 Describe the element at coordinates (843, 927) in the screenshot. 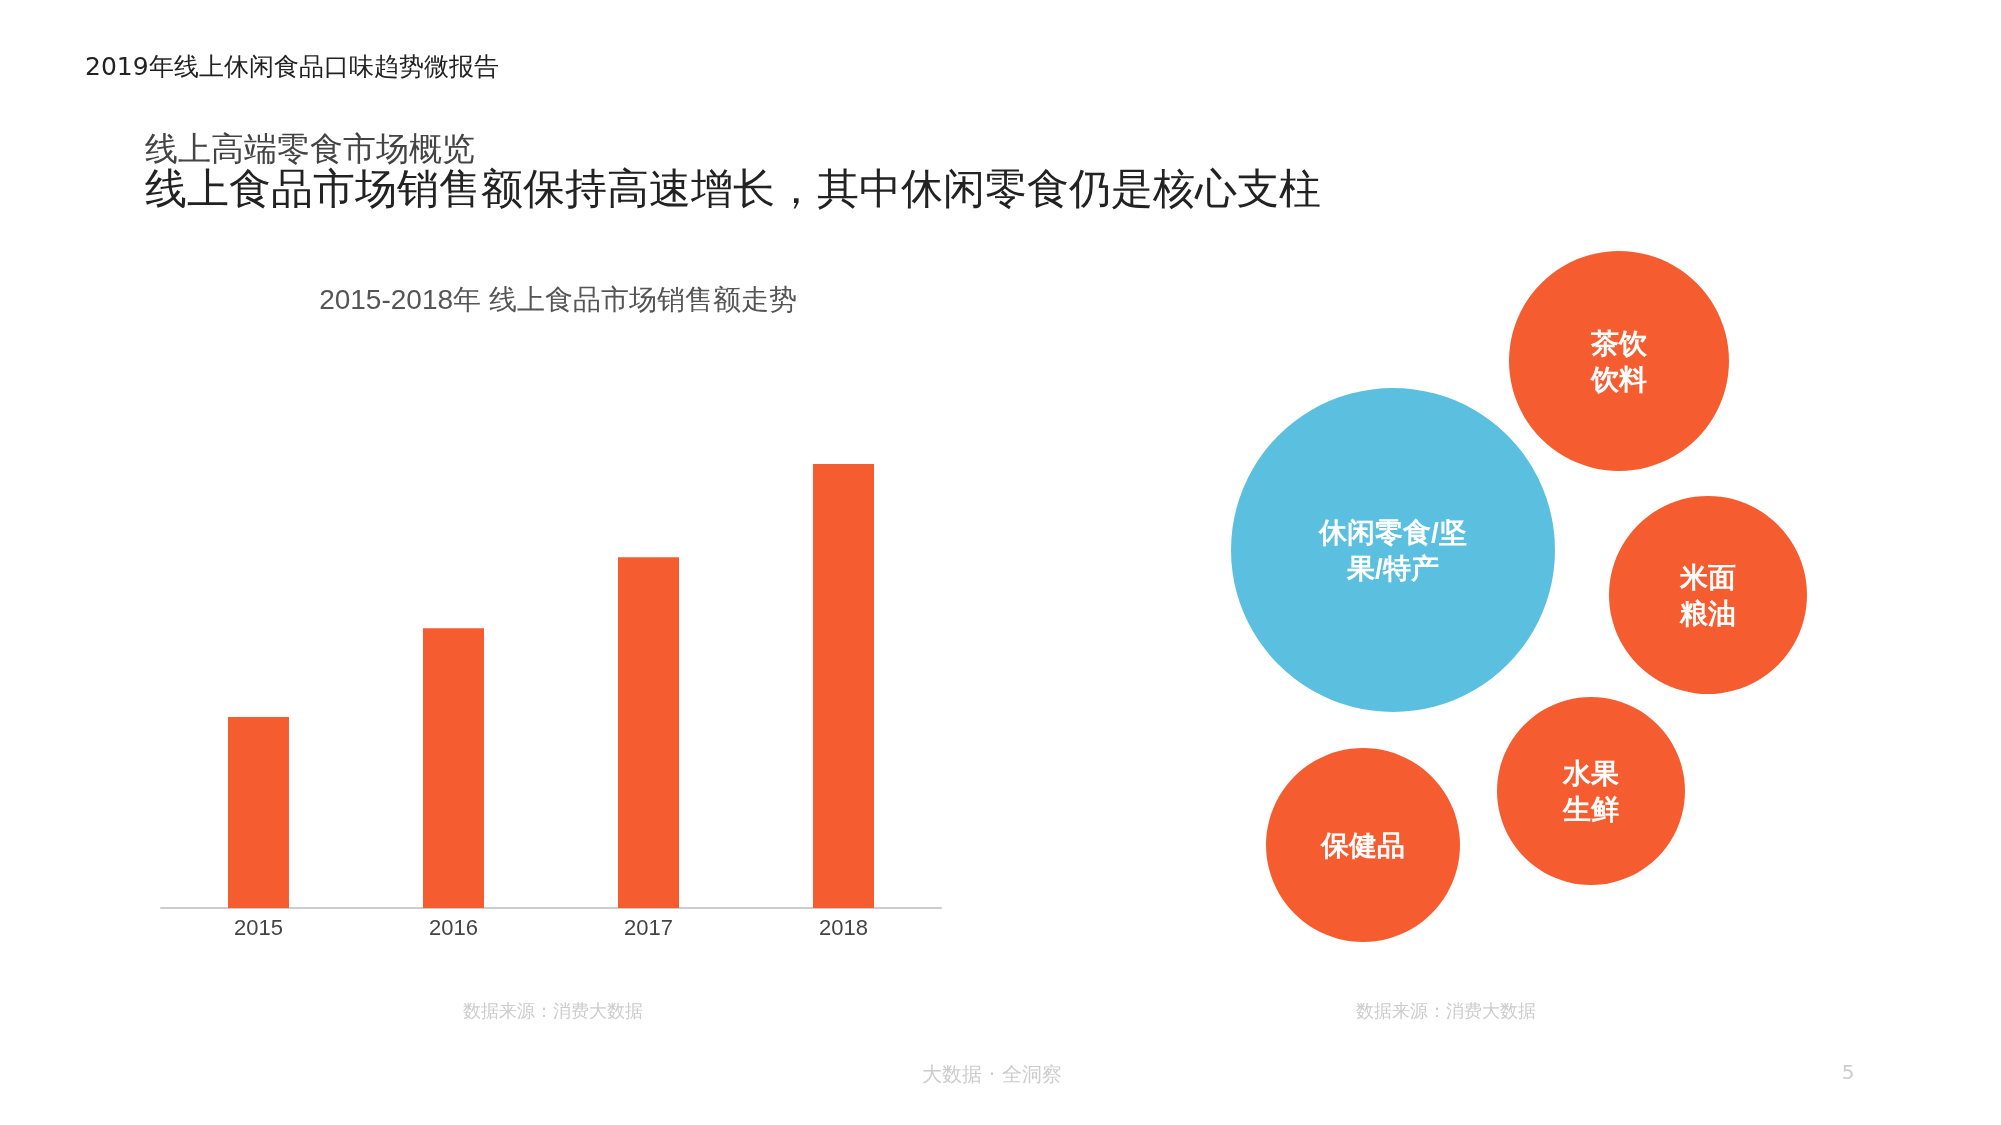

I see `x-tick-label: 2018` at that location.